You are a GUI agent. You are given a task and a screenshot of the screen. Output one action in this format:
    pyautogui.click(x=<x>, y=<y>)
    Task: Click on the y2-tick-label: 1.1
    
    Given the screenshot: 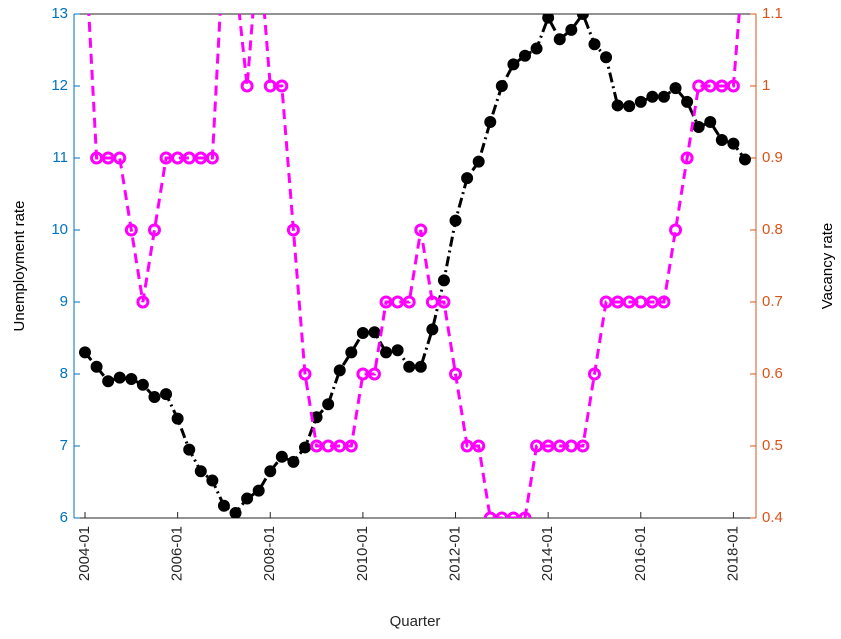 What is the action you would take?
    pyautogui.click(x=772, y=13)
    